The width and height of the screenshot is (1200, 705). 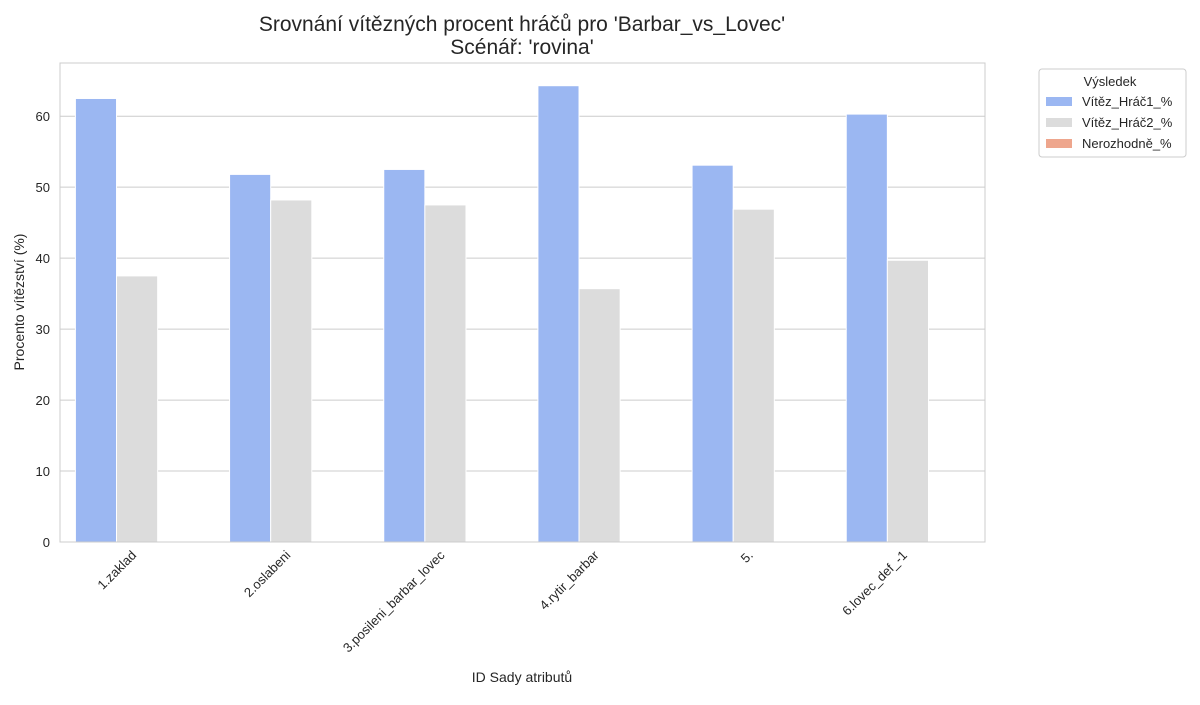 I want to click on x-tick-label: 4.rytir_barbar, so click(x=569, y=580).